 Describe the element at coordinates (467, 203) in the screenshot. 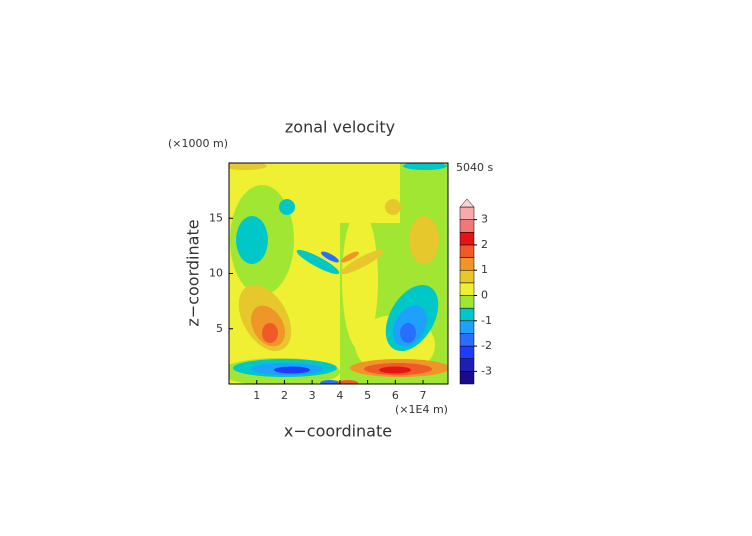

I see `colorbar-extend` at that location.